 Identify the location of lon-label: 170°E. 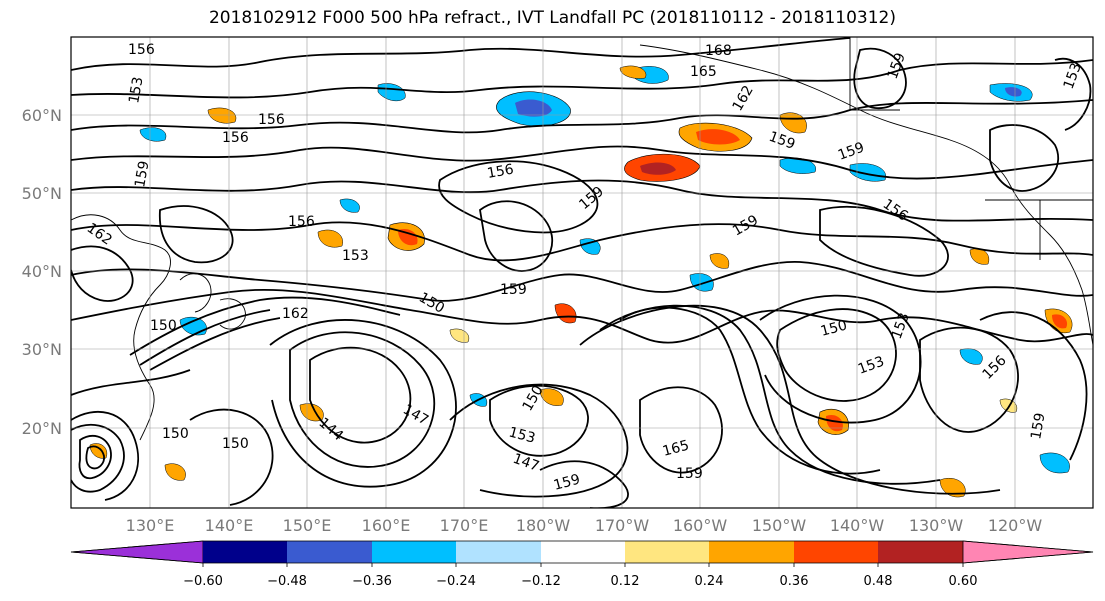
(464, 525).